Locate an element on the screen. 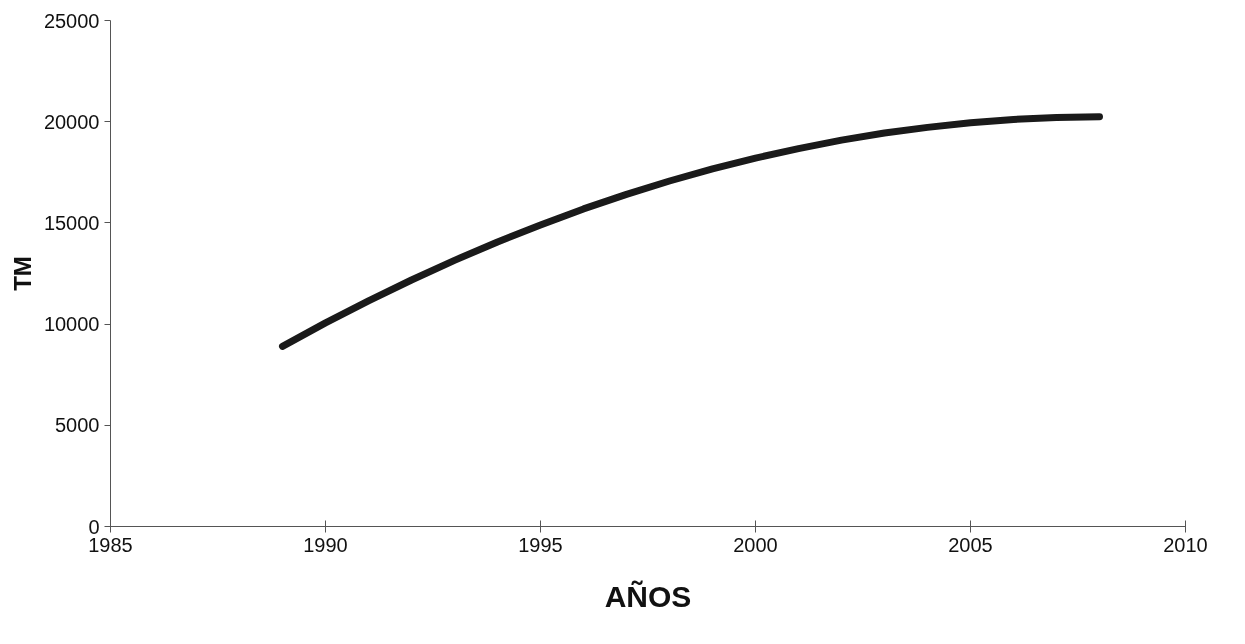 The image size is (1245, 644). x-tick-label: 1995 is located at coordinates (540, 544).